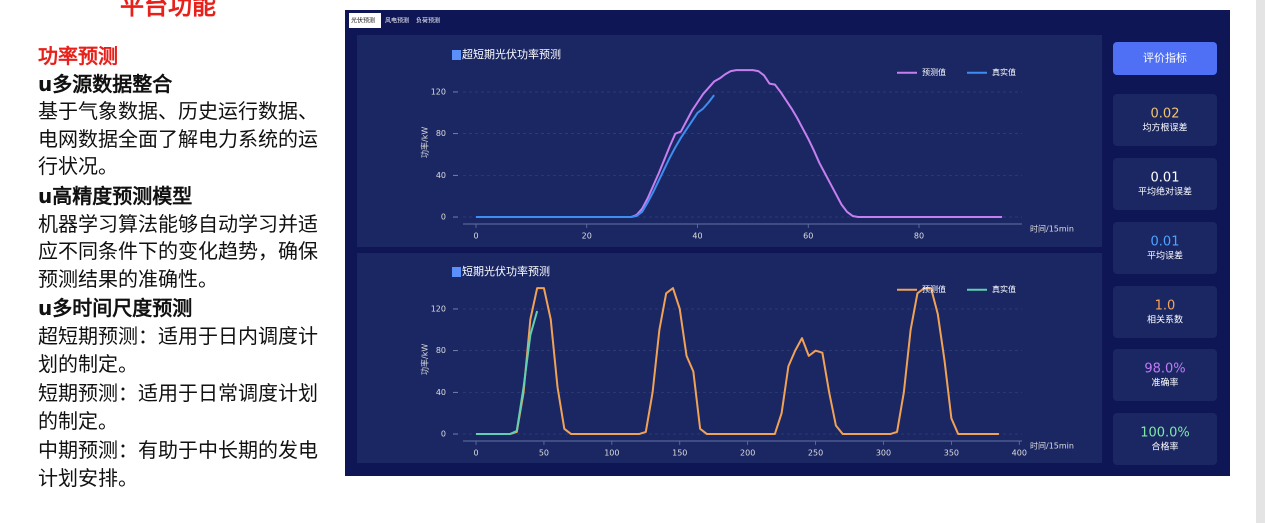 The width and height of the screenshot is (1265, 523). I want to click on x-tick-label: 300, so click(883, 453).